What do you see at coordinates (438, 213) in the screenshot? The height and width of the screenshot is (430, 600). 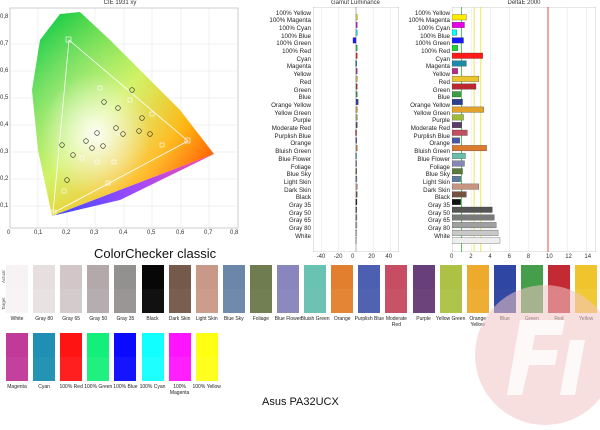 I see `deltae-row-label: Gray 50` at bounding box center [438, 213].